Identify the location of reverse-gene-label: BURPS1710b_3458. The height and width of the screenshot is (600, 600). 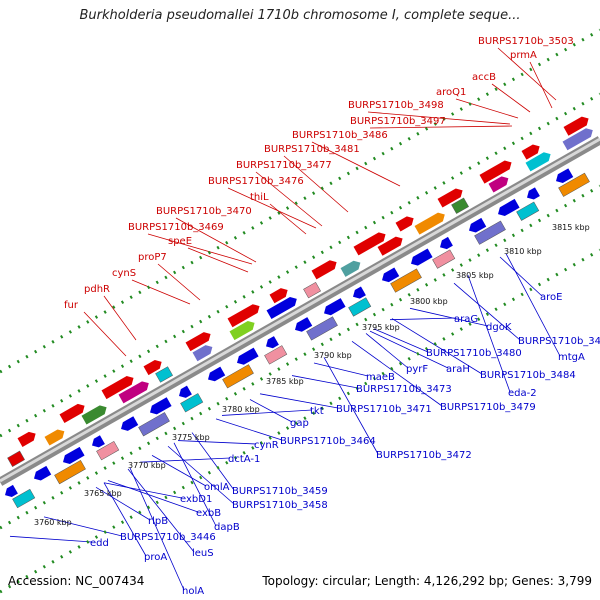
(280, 505).